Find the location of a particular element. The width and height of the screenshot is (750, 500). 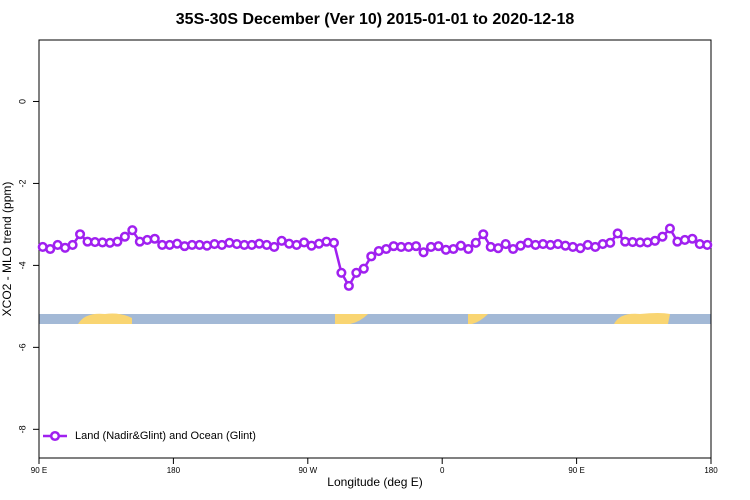

y-tick-label: -4 is located at coordinates (22, 265).